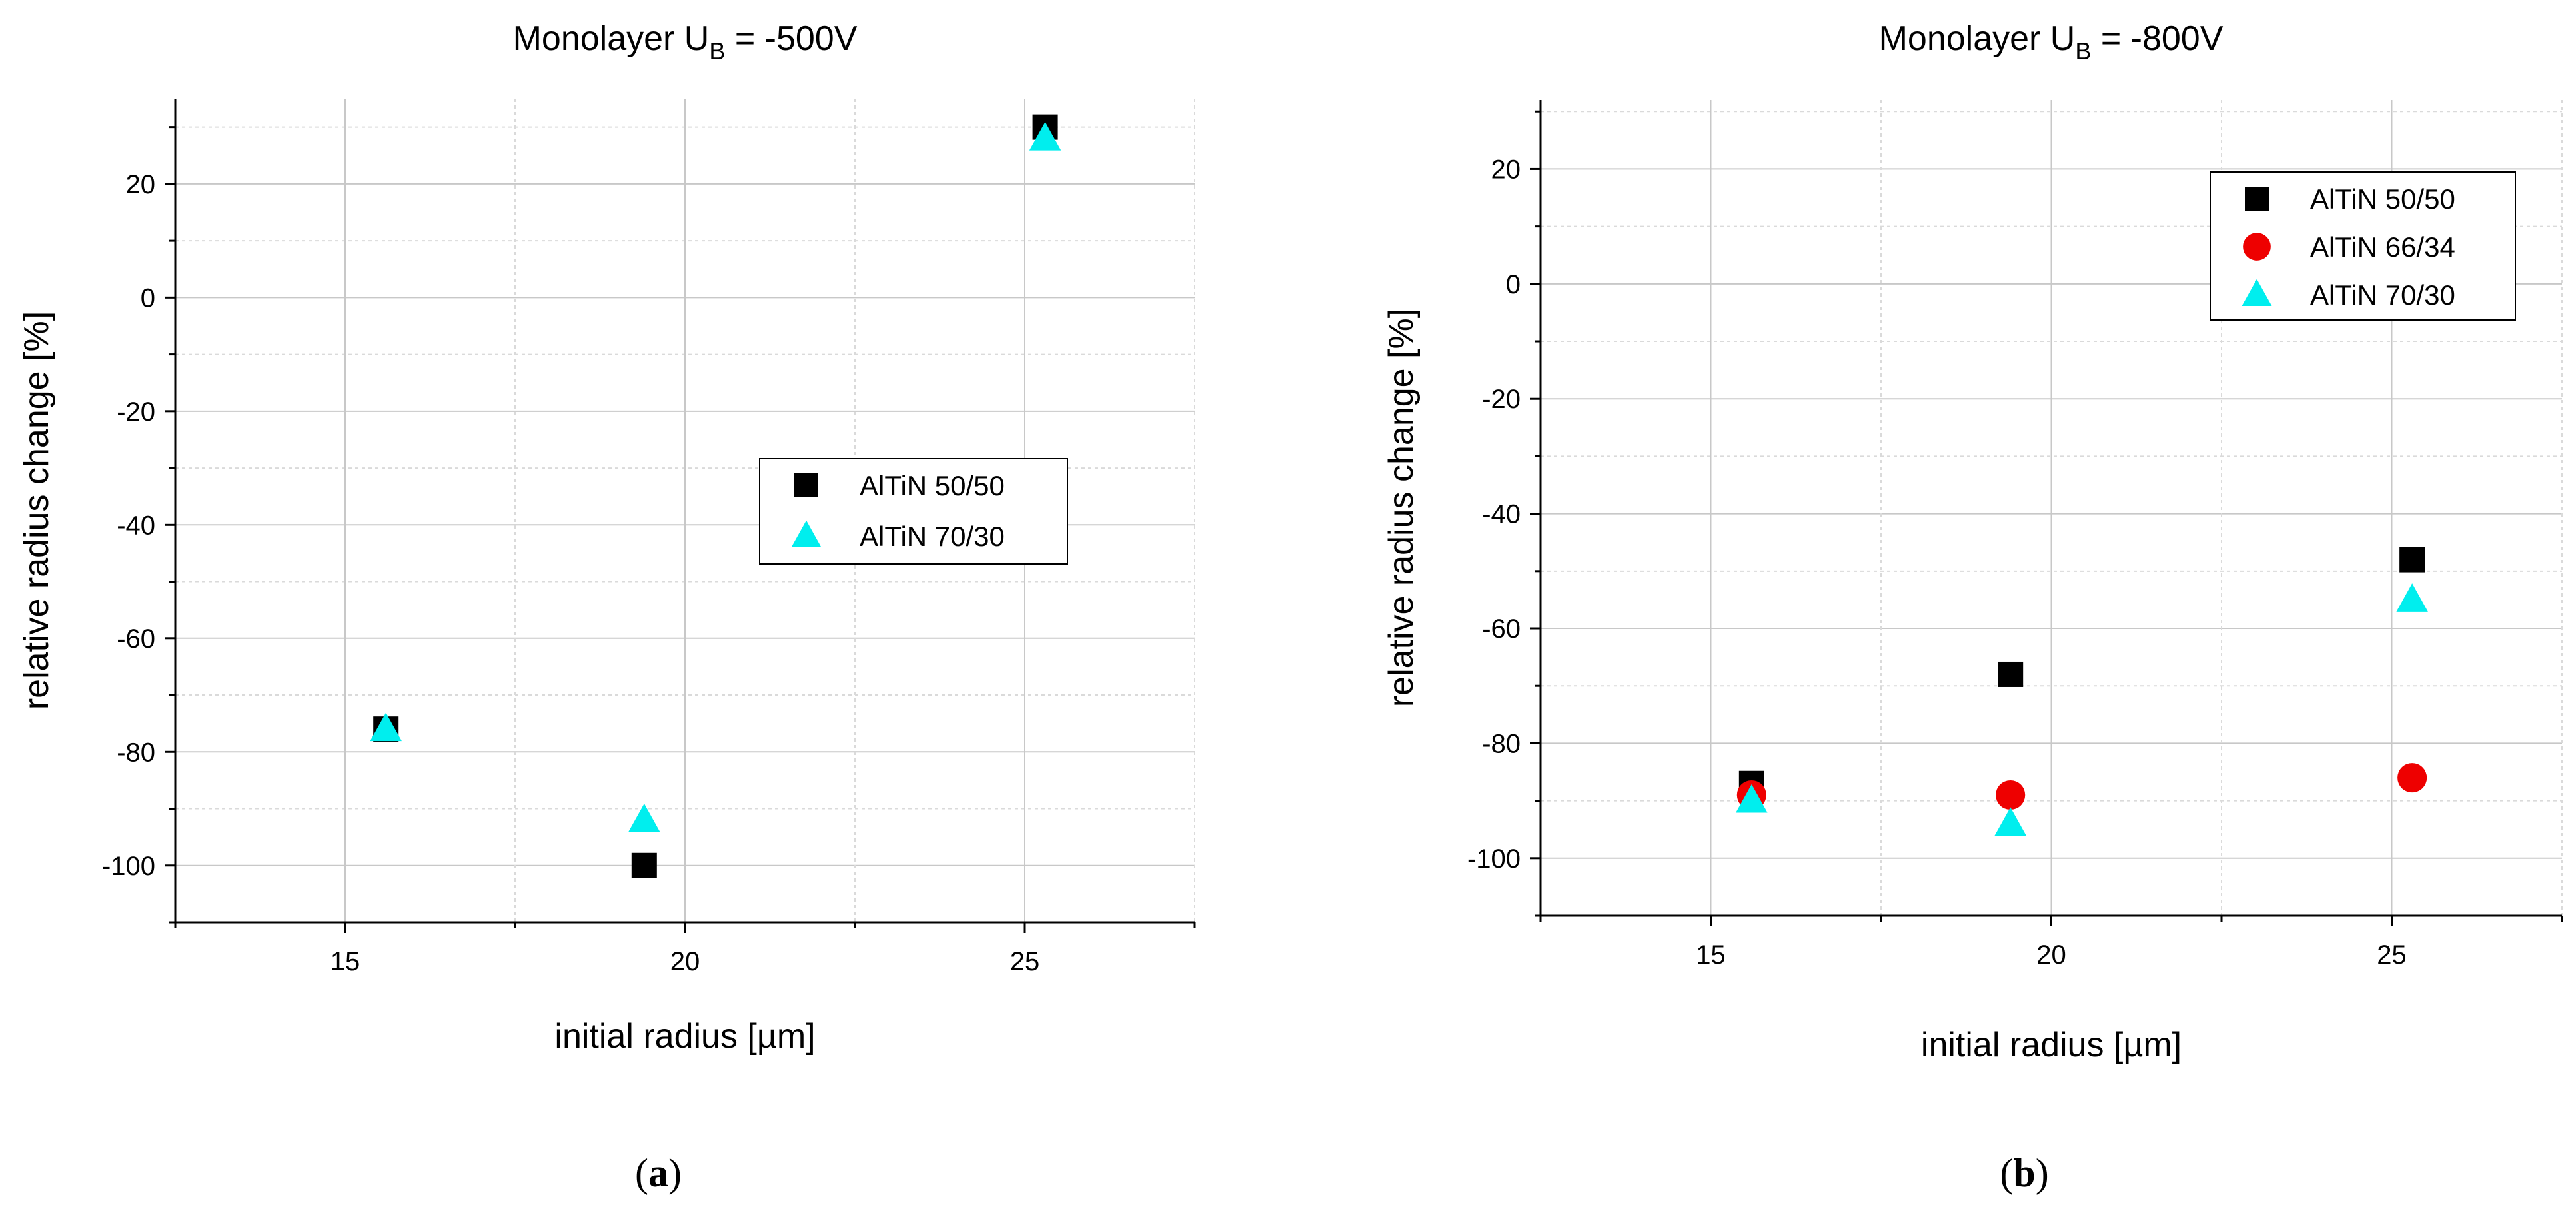 The height and width of the screenshot is (1217, 2576). What do you see at coordinates (2157, 38) in the screenshot?
I see `chart-title-suffix: = -800V` at bounding box center [2157, 38].